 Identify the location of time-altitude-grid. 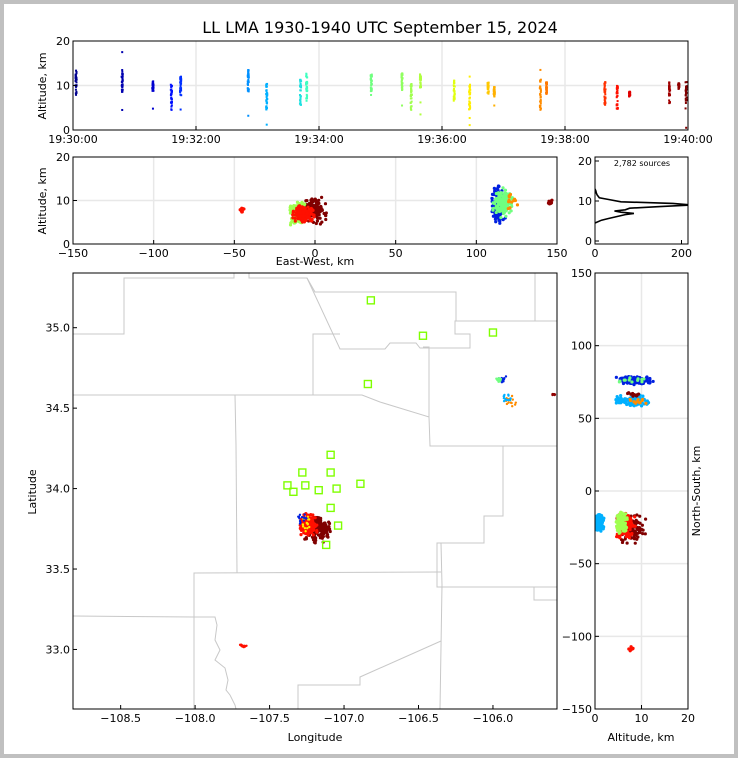
(380, 85).